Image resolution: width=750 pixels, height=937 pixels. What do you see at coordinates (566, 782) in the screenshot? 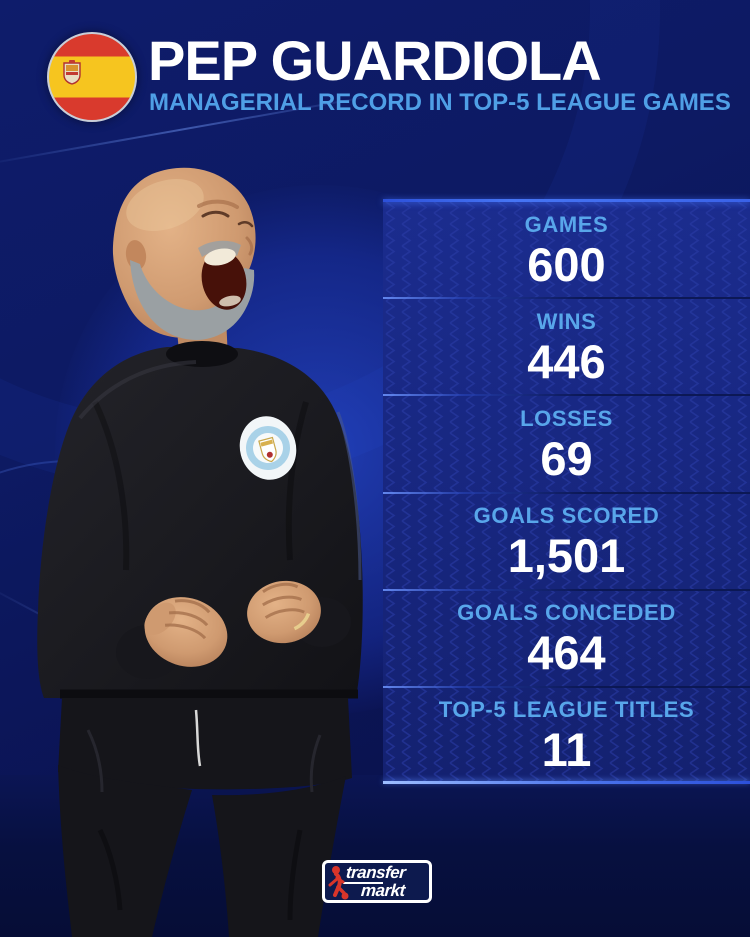
I see `panel-bottom-border` at bounding box center [566, 782].